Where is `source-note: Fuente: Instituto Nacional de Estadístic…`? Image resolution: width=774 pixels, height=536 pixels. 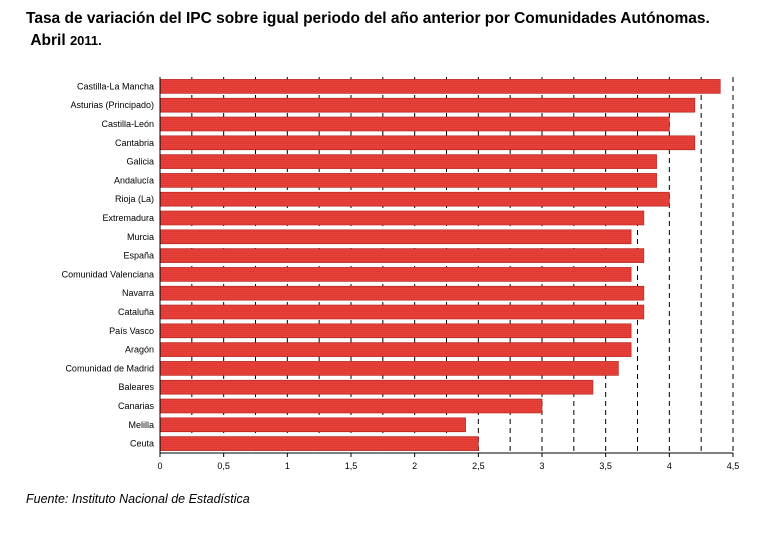 source-note: Fuente: Instituto Nacional de Estadístic… is located at coordinates (138, 499).